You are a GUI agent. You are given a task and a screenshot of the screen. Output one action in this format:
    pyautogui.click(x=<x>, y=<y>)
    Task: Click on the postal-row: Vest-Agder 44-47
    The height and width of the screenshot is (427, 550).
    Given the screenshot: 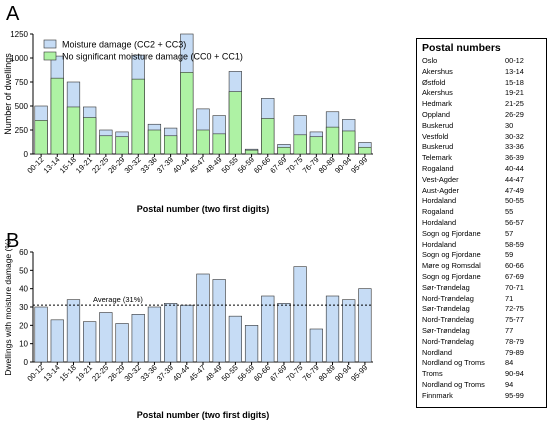 What is the action you would take?
    pyautogui.click(x=473, y=179)
    